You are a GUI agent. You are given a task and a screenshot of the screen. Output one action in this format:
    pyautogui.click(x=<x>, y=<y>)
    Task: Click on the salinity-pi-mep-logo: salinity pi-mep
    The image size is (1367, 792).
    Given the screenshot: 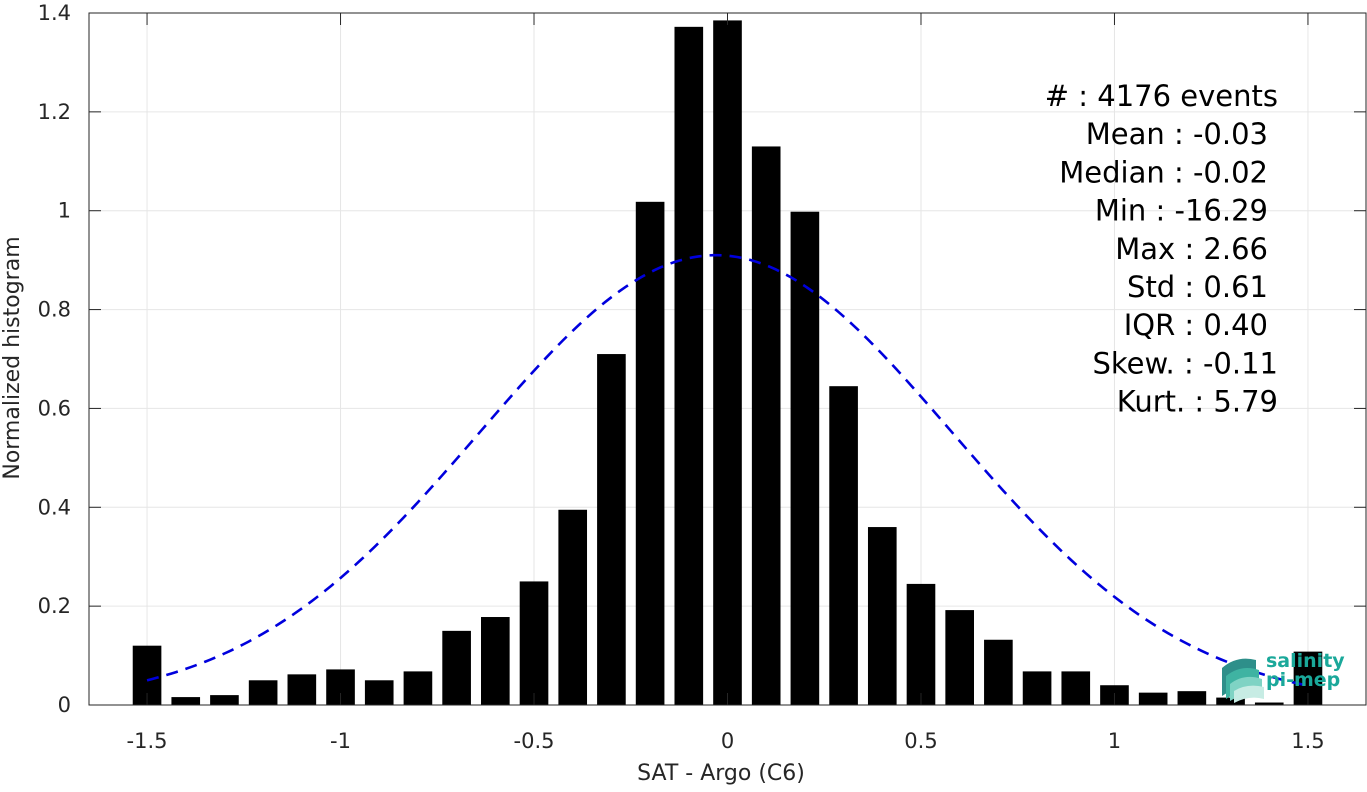 What is the action you would take?
    pyautogui.click(x=1283, y=676)
    